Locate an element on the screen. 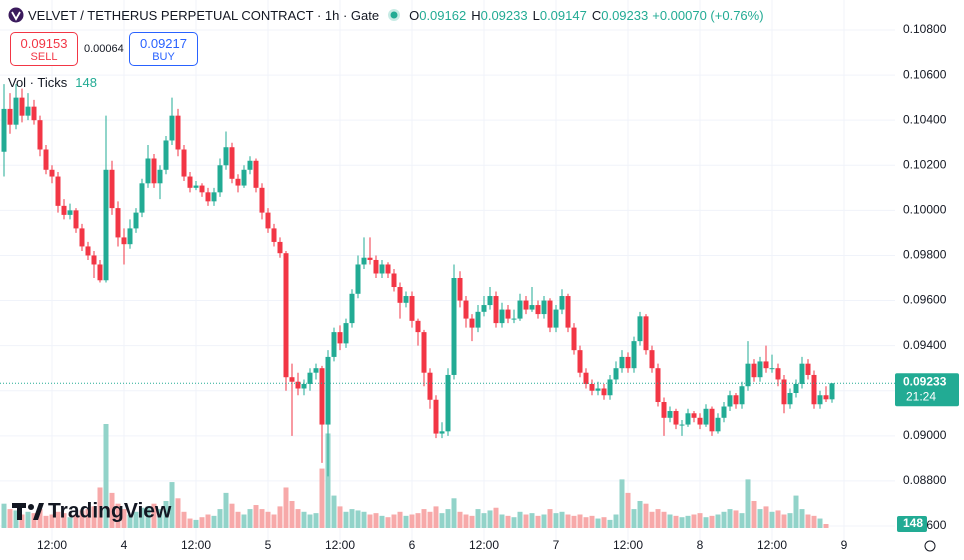  sell-label: SELL is located at coordinates (44, 57).